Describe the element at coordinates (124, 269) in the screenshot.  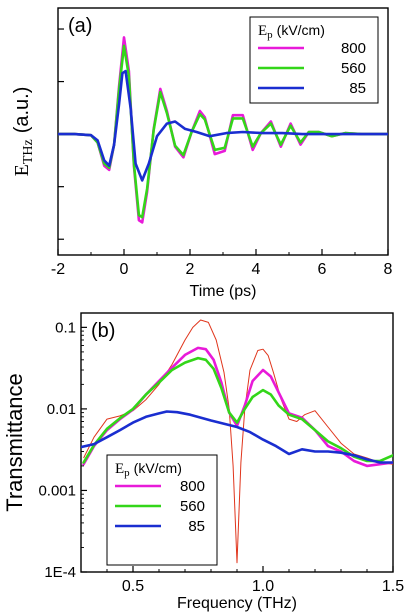
I see `a-x-tick-label: 0` at that location.